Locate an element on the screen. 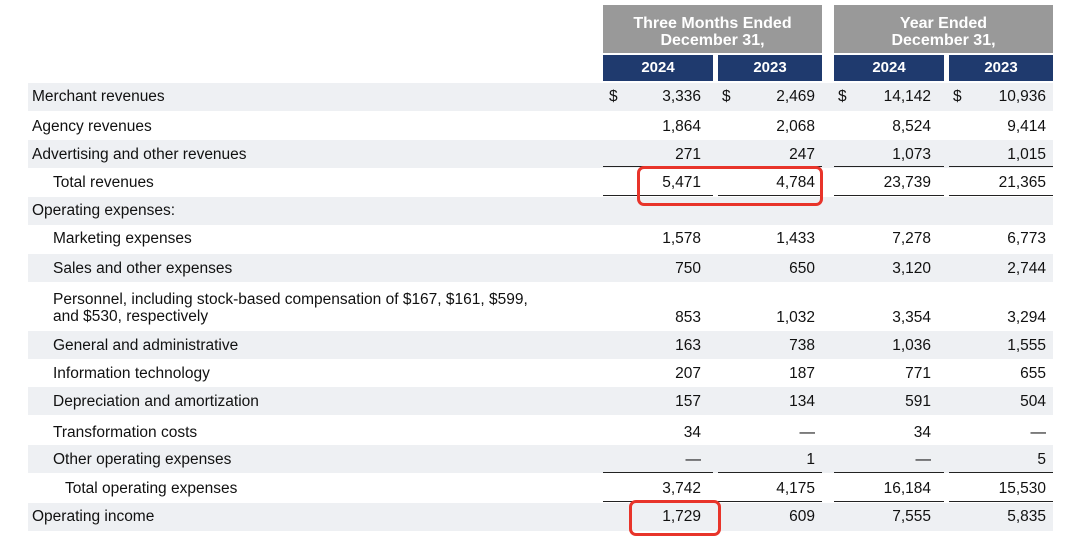 This screenshot has width=1080, height=538. cell-value: 4,784 is located at coordinates (795, 182).